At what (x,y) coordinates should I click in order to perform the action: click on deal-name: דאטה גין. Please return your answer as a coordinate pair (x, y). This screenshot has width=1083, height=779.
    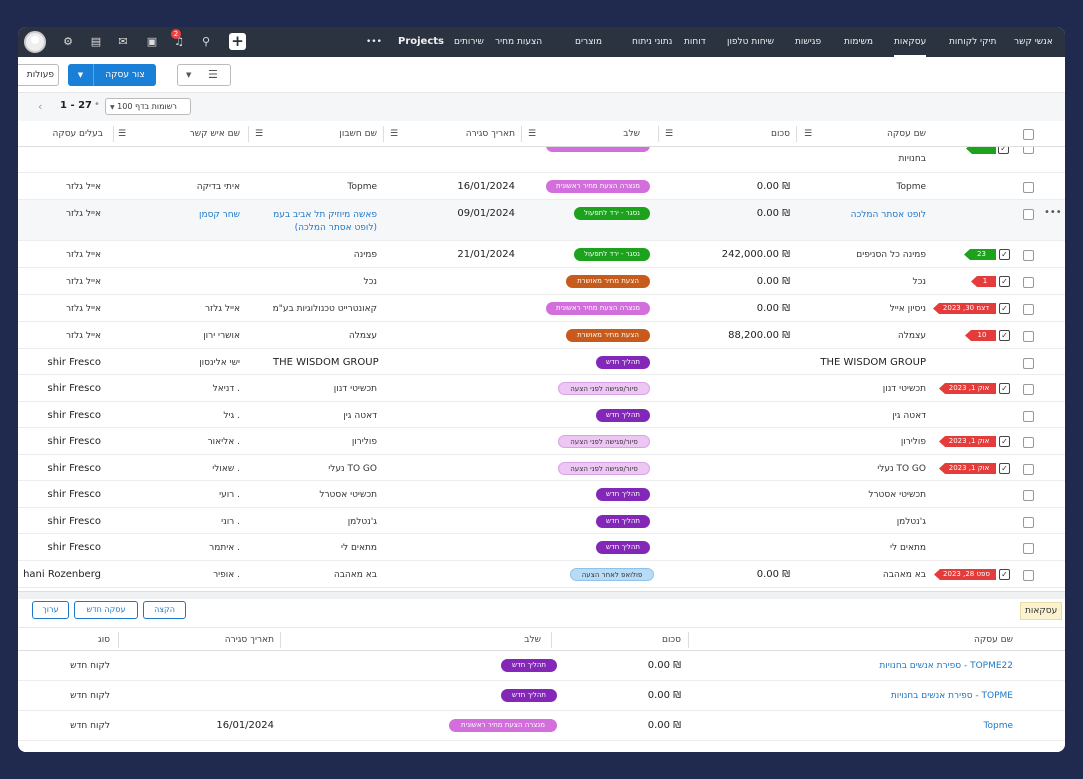
    Looking at the image, I should click on (909, 416).